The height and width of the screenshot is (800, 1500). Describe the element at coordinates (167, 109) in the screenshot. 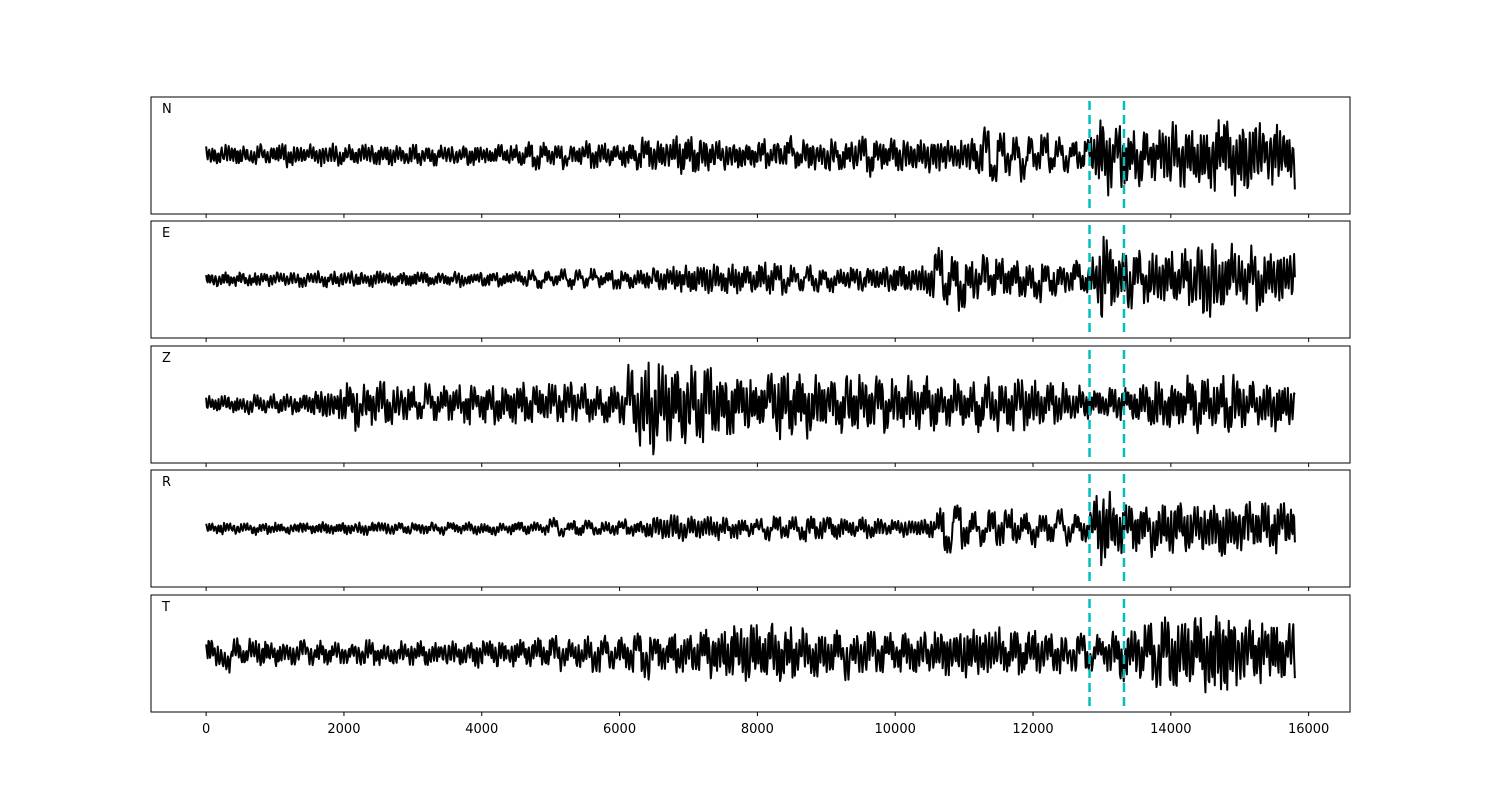

I see `panel-label: N` at that location.